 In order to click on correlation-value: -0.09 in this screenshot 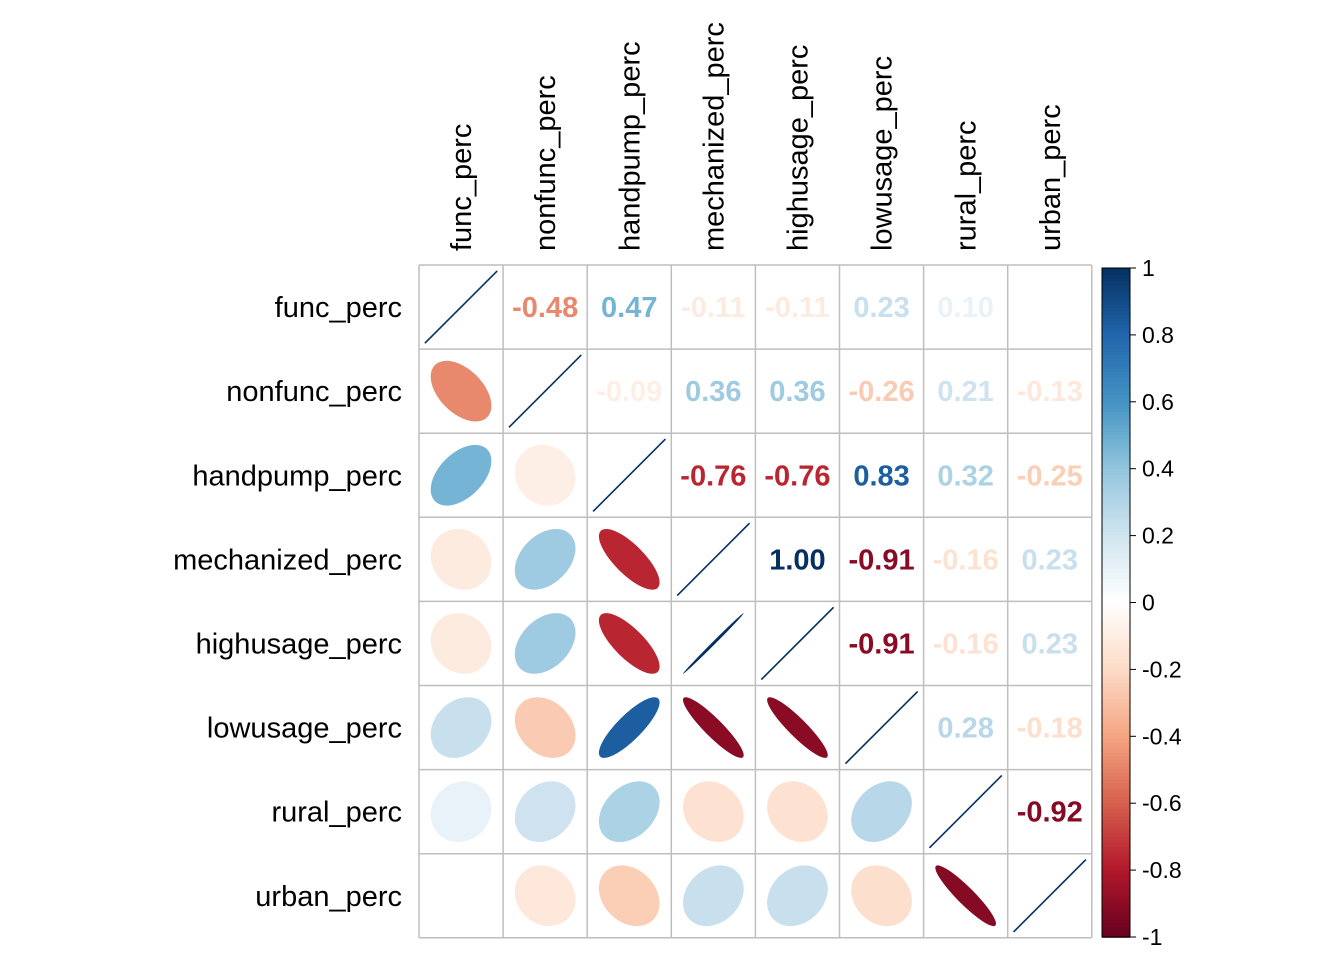, I will do `click(629, 392)`.